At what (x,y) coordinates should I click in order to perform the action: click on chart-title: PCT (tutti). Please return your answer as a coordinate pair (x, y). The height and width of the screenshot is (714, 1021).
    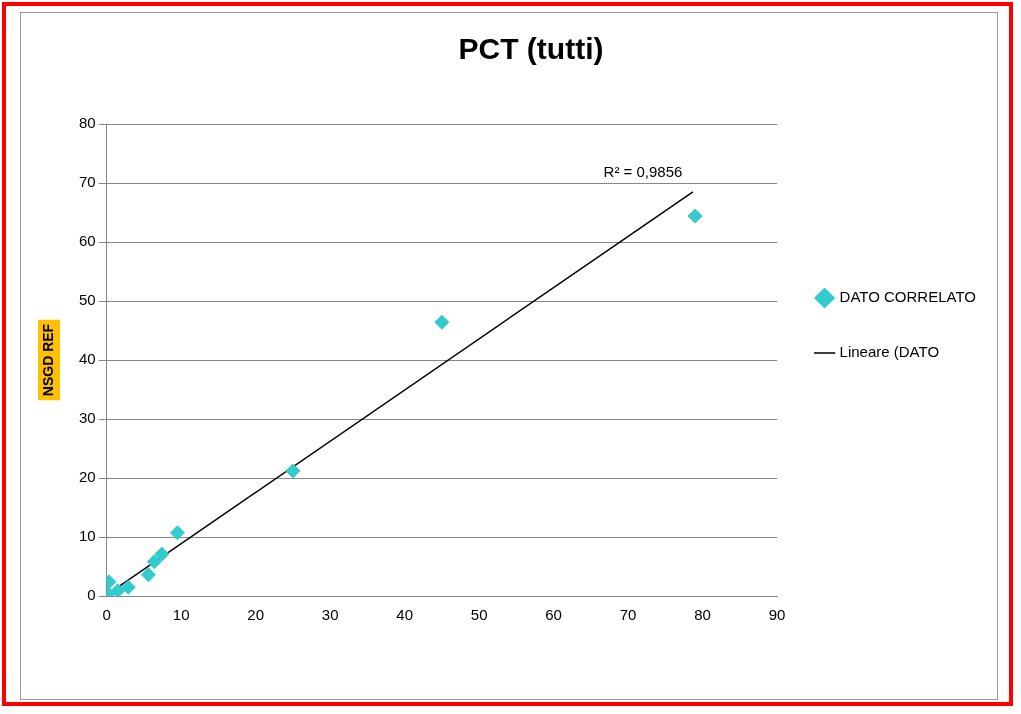
    Looking at the image, I should click on (531, 49).